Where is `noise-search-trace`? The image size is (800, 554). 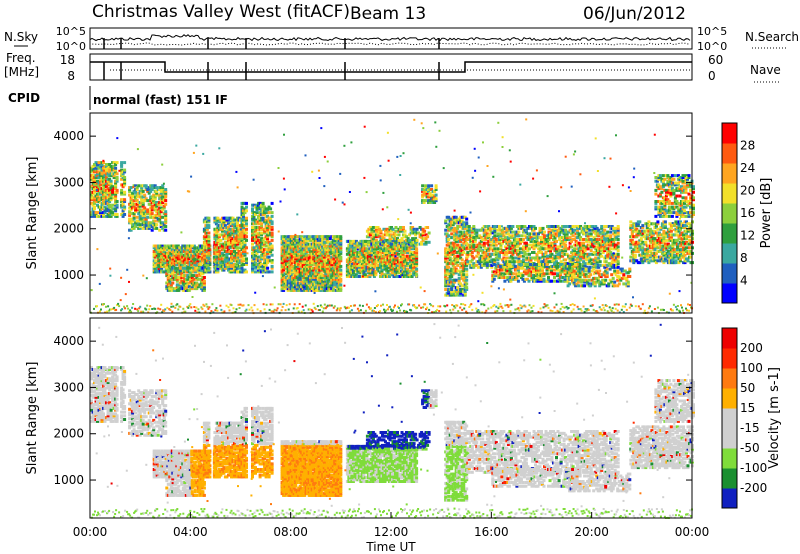 noise-search-trace is located at coordinates (390, 44).